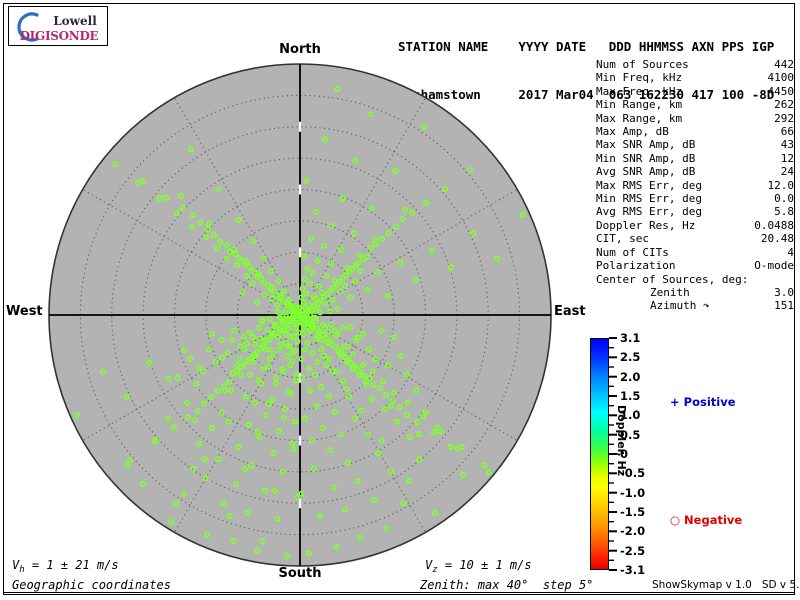 Image resolution: width=800 pixels, height=600 pixels. What do you see at coordinates (784, 212) in the screenshot?
I see `stat-value: 5.8` at bounding box center [784, 212].